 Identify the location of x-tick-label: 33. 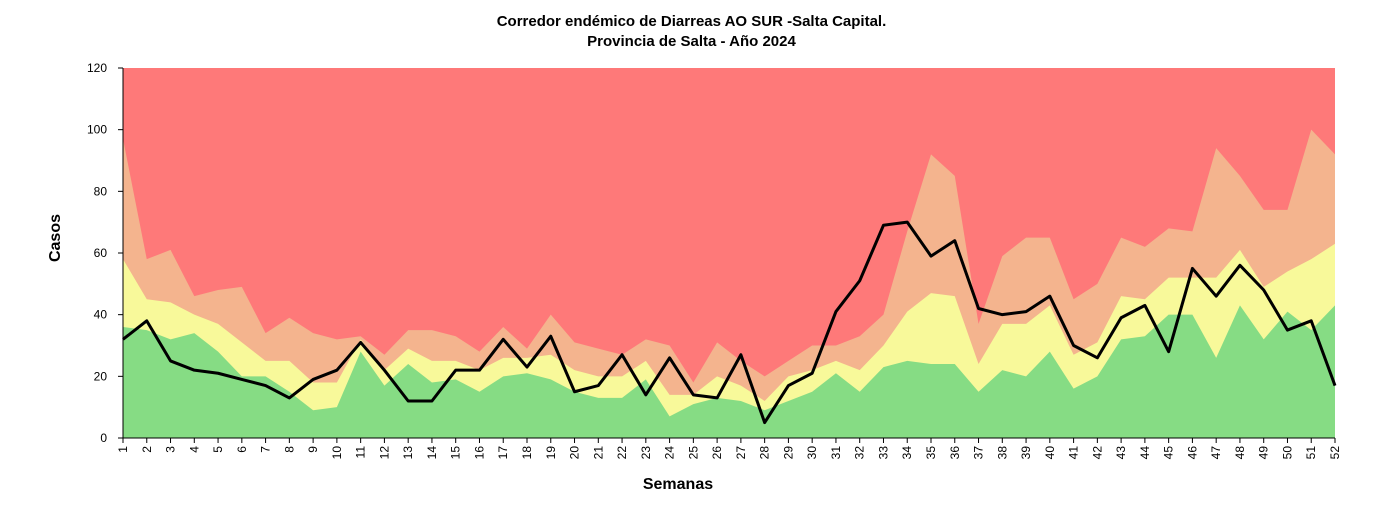
(883, 453).